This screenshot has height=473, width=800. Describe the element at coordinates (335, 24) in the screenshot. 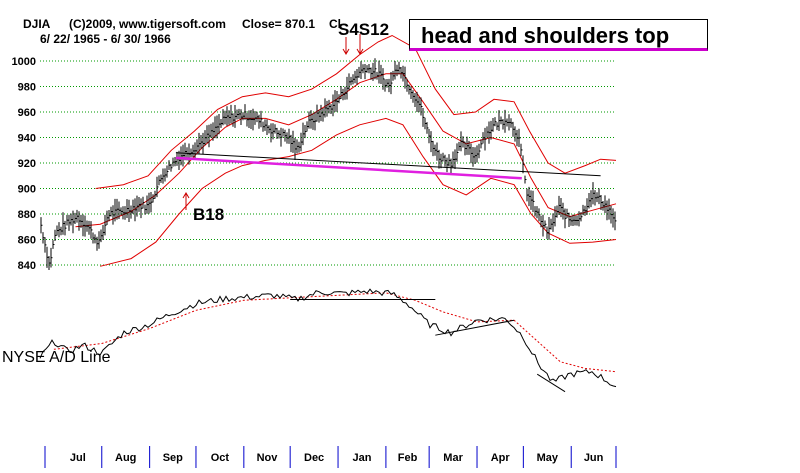

I see `change-label: Cl` at that location.